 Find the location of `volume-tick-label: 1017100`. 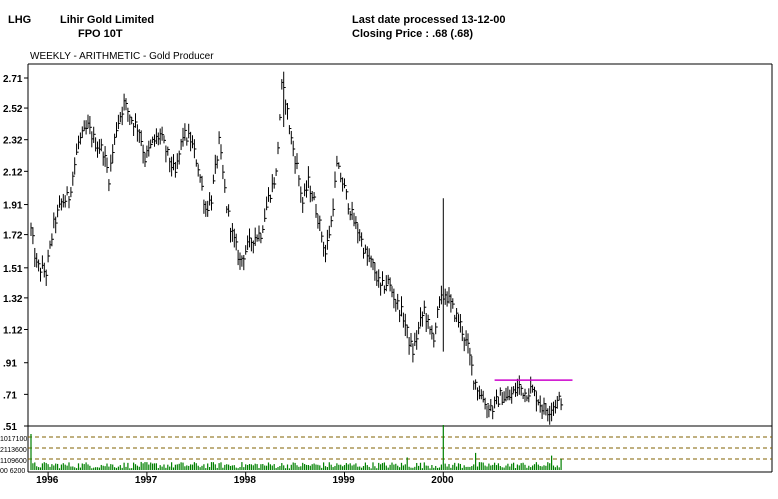

volume-tick-label: 1017100 is located at coordinates (13, 439).